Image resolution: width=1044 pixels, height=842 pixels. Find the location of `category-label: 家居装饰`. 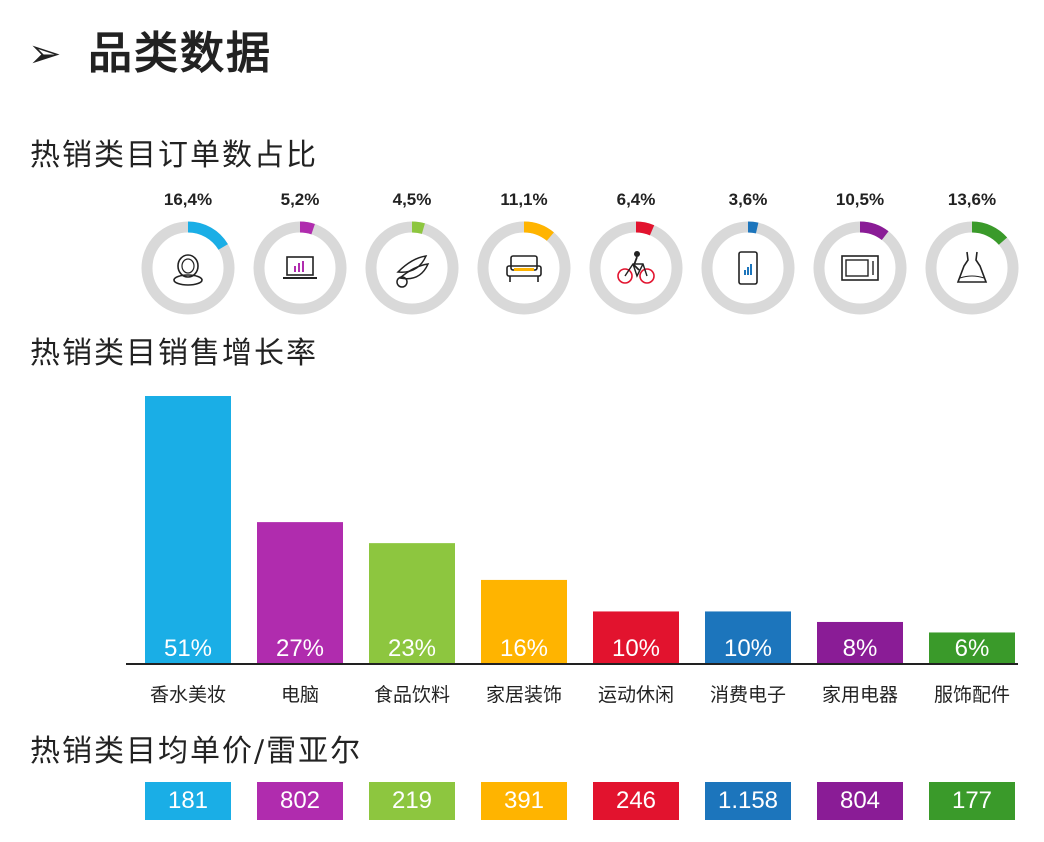

category-label: 家居装饰 is located at coordinates (523, 695).